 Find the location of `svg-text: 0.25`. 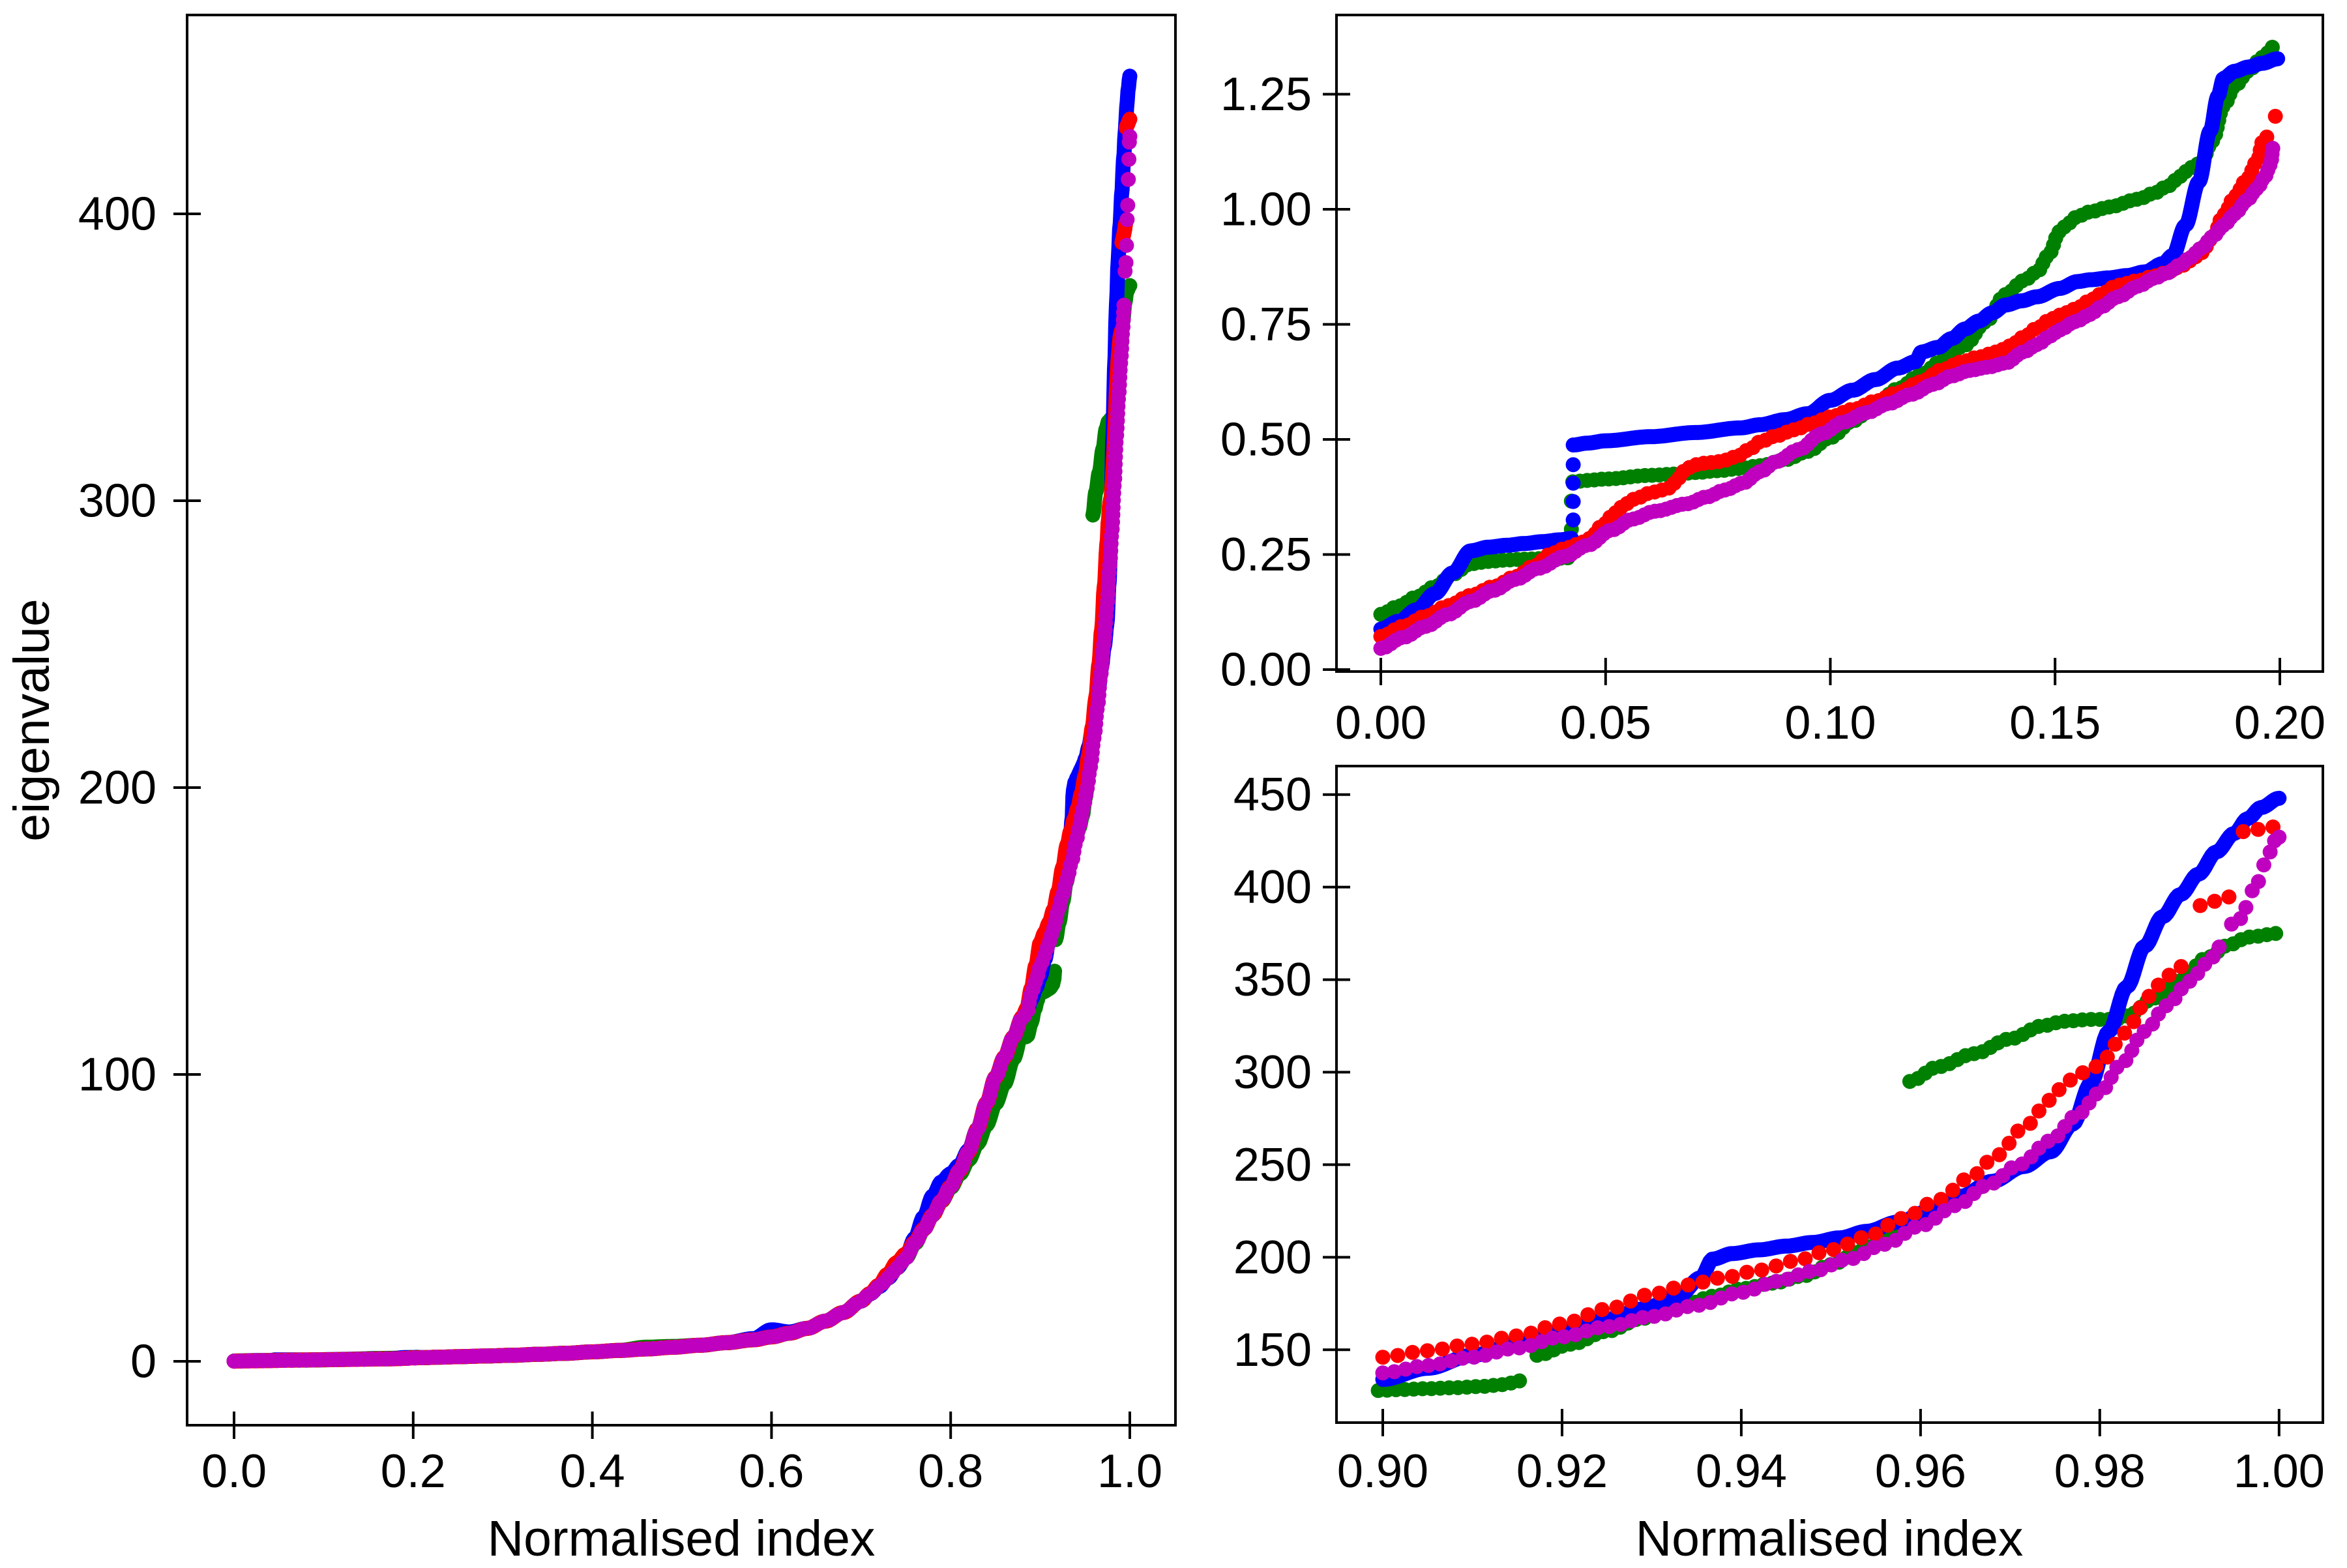

svg-text: 0.25 is located at coordinates (1266, 555).